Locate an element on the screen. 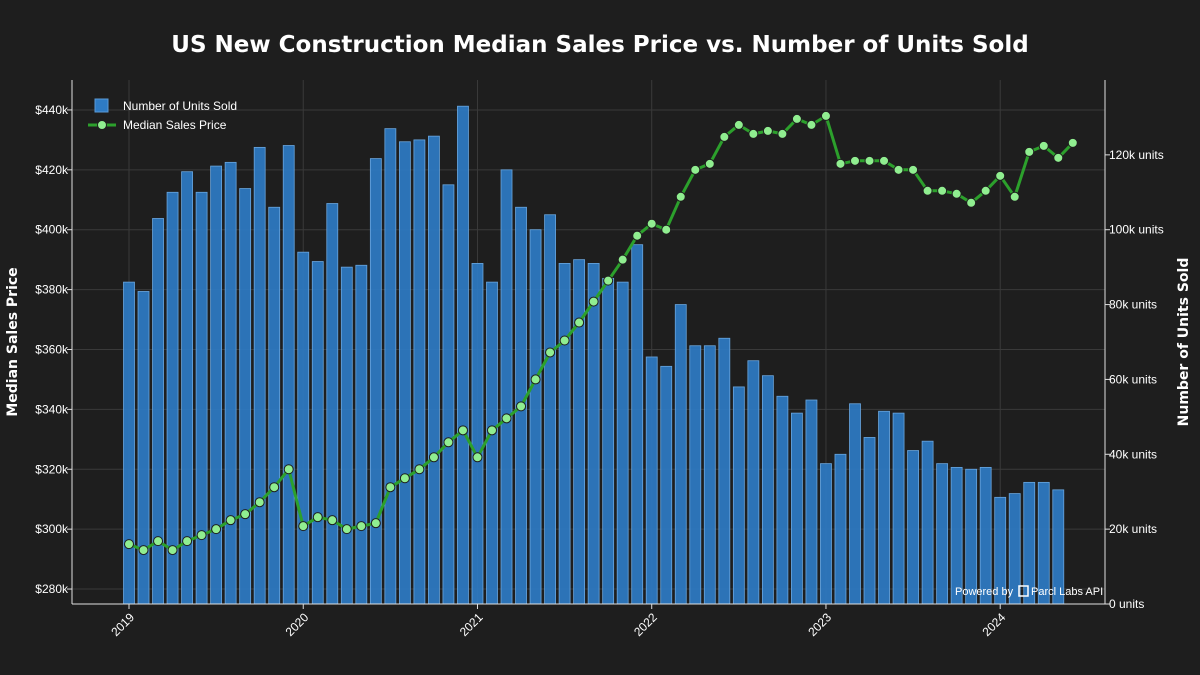 The height and width of the screenshot is (675, 1200). left-tick-label-1: $300k is located at coordinates (52, 529).